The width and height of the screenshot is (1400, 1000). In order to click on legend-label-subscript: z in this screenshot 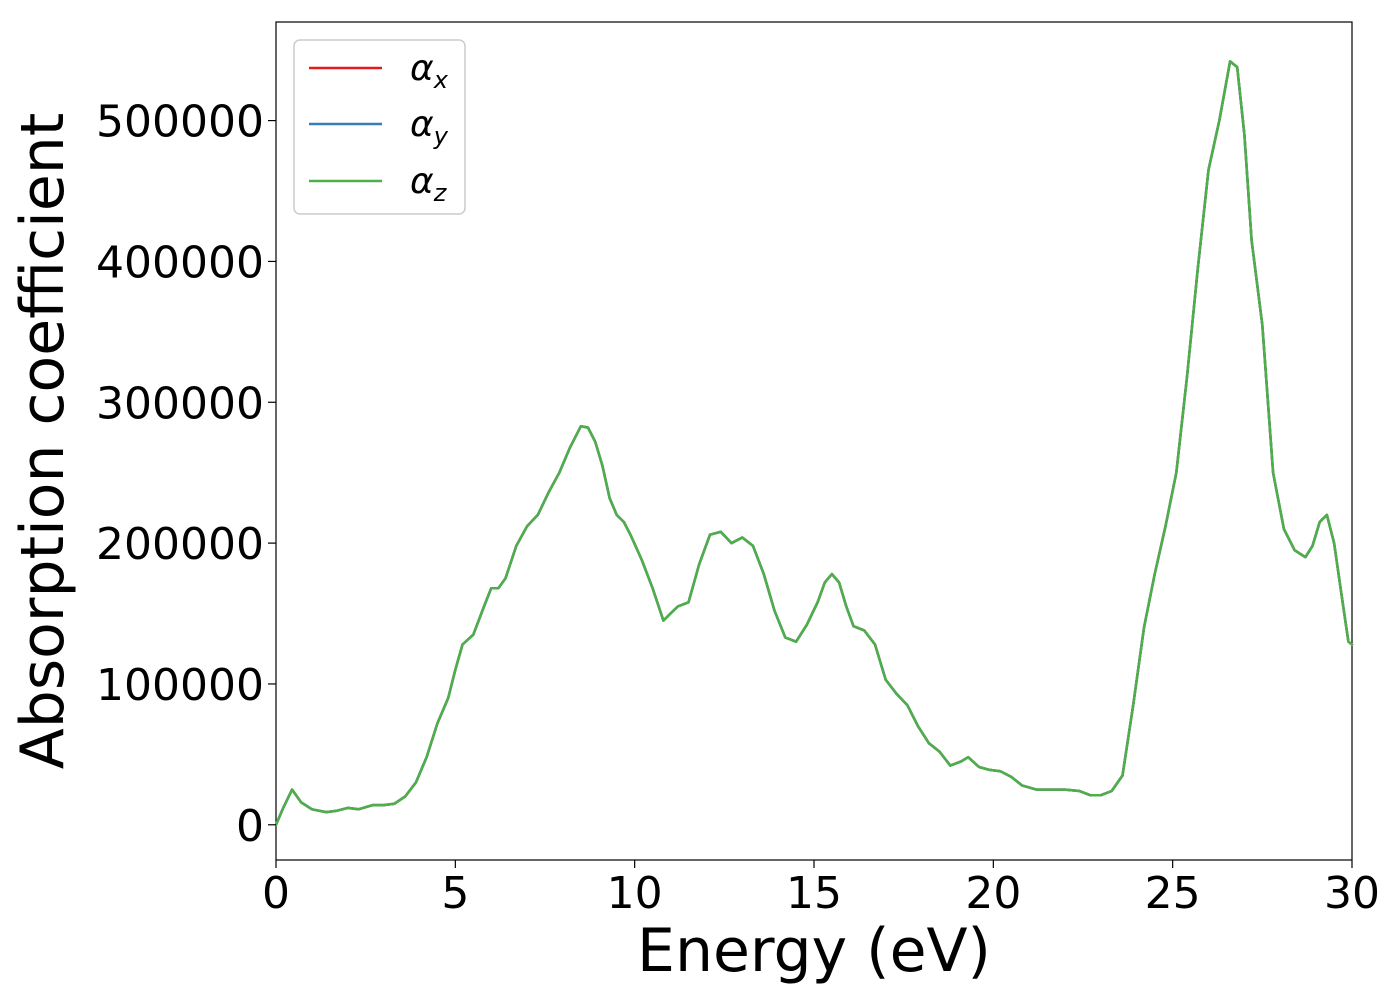, I will do `click(440, 193)`.